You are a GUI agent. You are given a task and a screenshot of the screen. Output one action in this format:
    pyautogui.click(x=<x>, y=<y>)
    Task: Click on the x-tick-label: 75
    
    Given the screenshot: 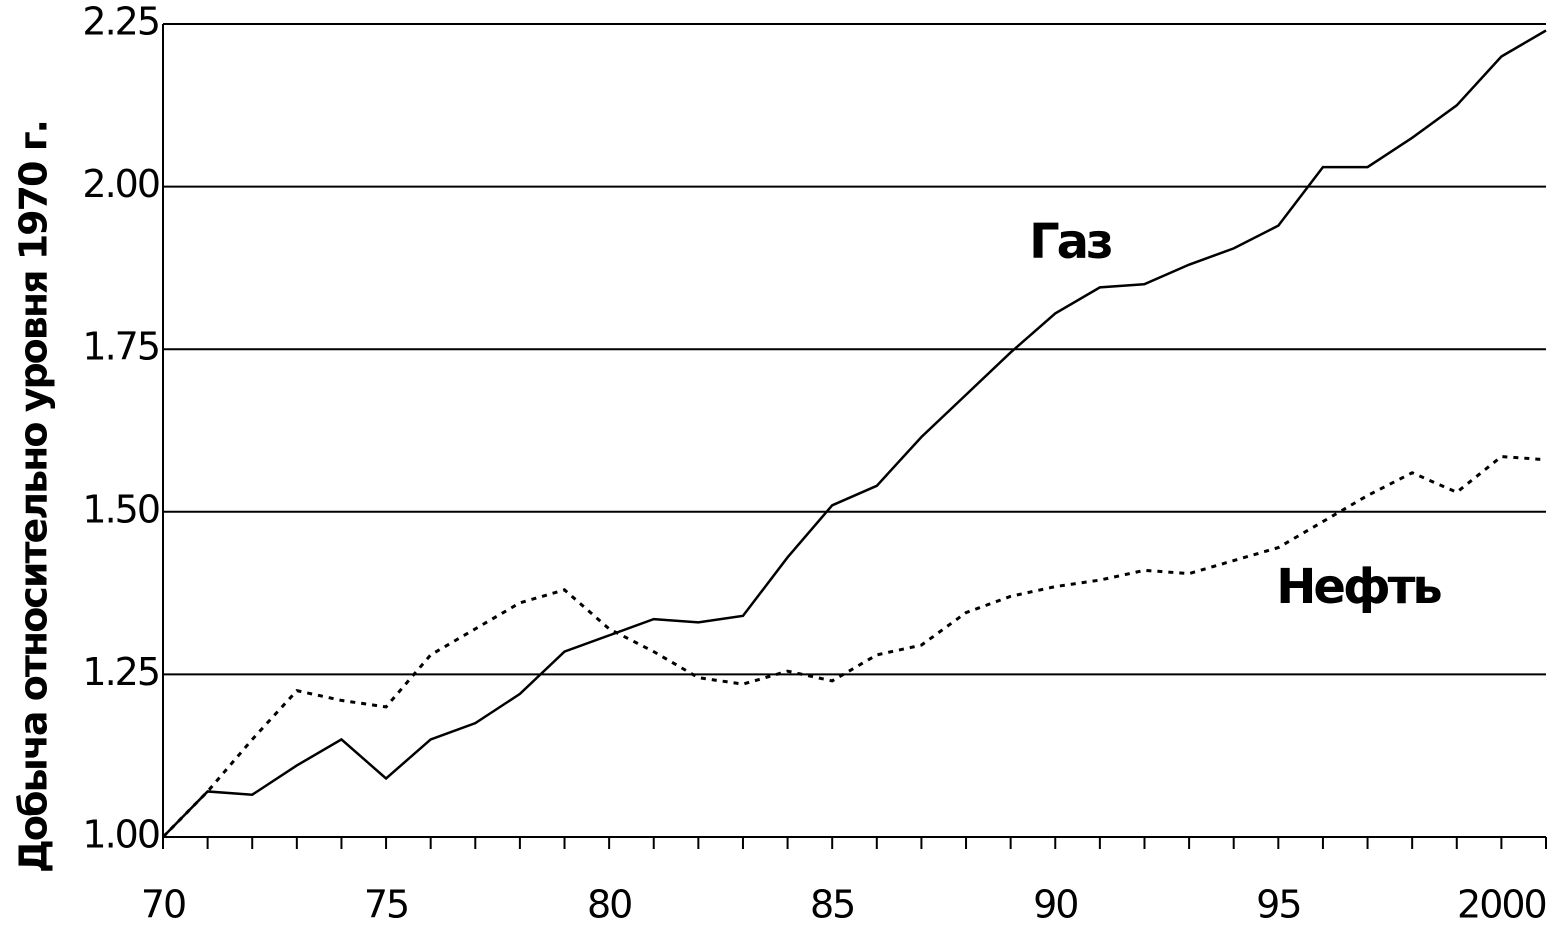 What is the action you would take?
    pyautogui.click(x=386, y=904)
    